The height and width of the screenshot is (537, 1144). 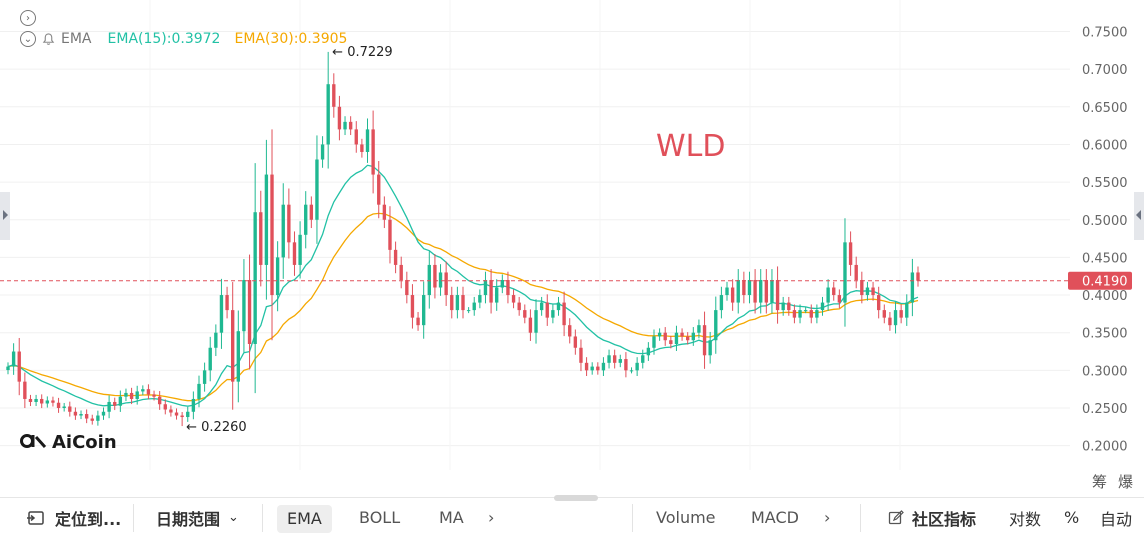 What do you see at coordinates (84, 442) in the screenshot?
I see `aicoin-brand: AiCoin` at bounding box center [84, 442].